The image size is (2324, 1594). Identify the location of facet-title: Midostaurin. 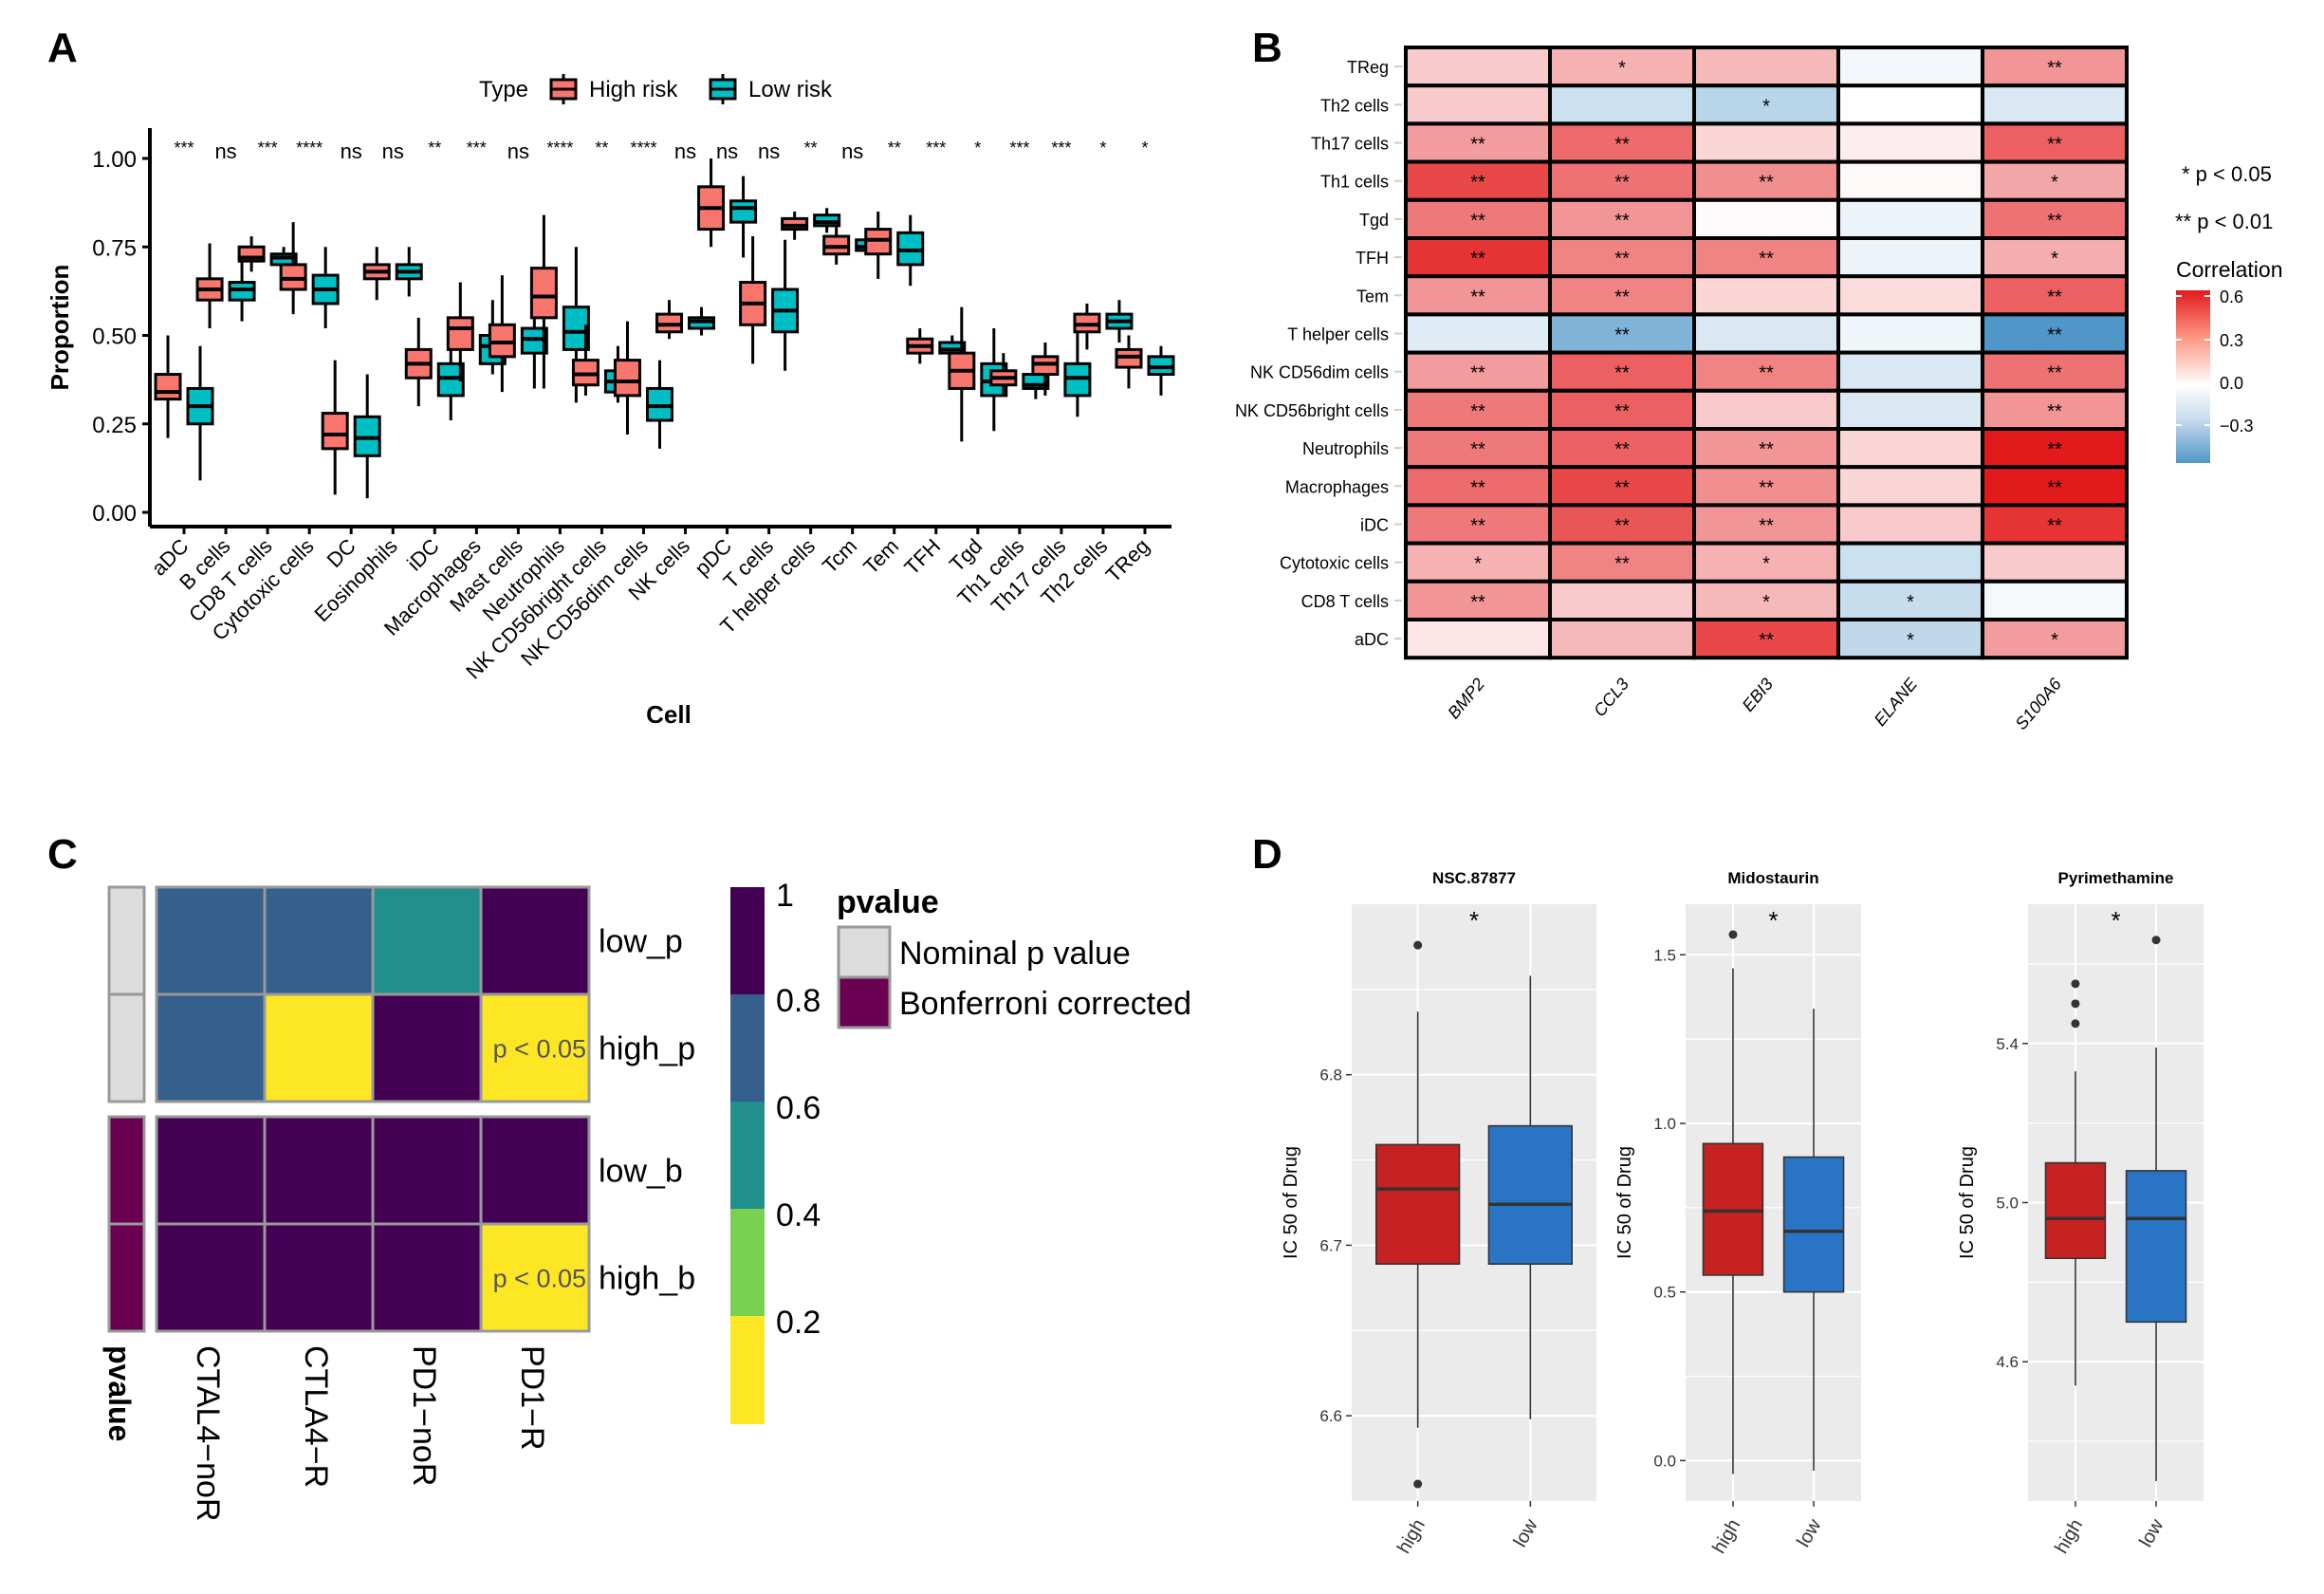
(1772, 878).